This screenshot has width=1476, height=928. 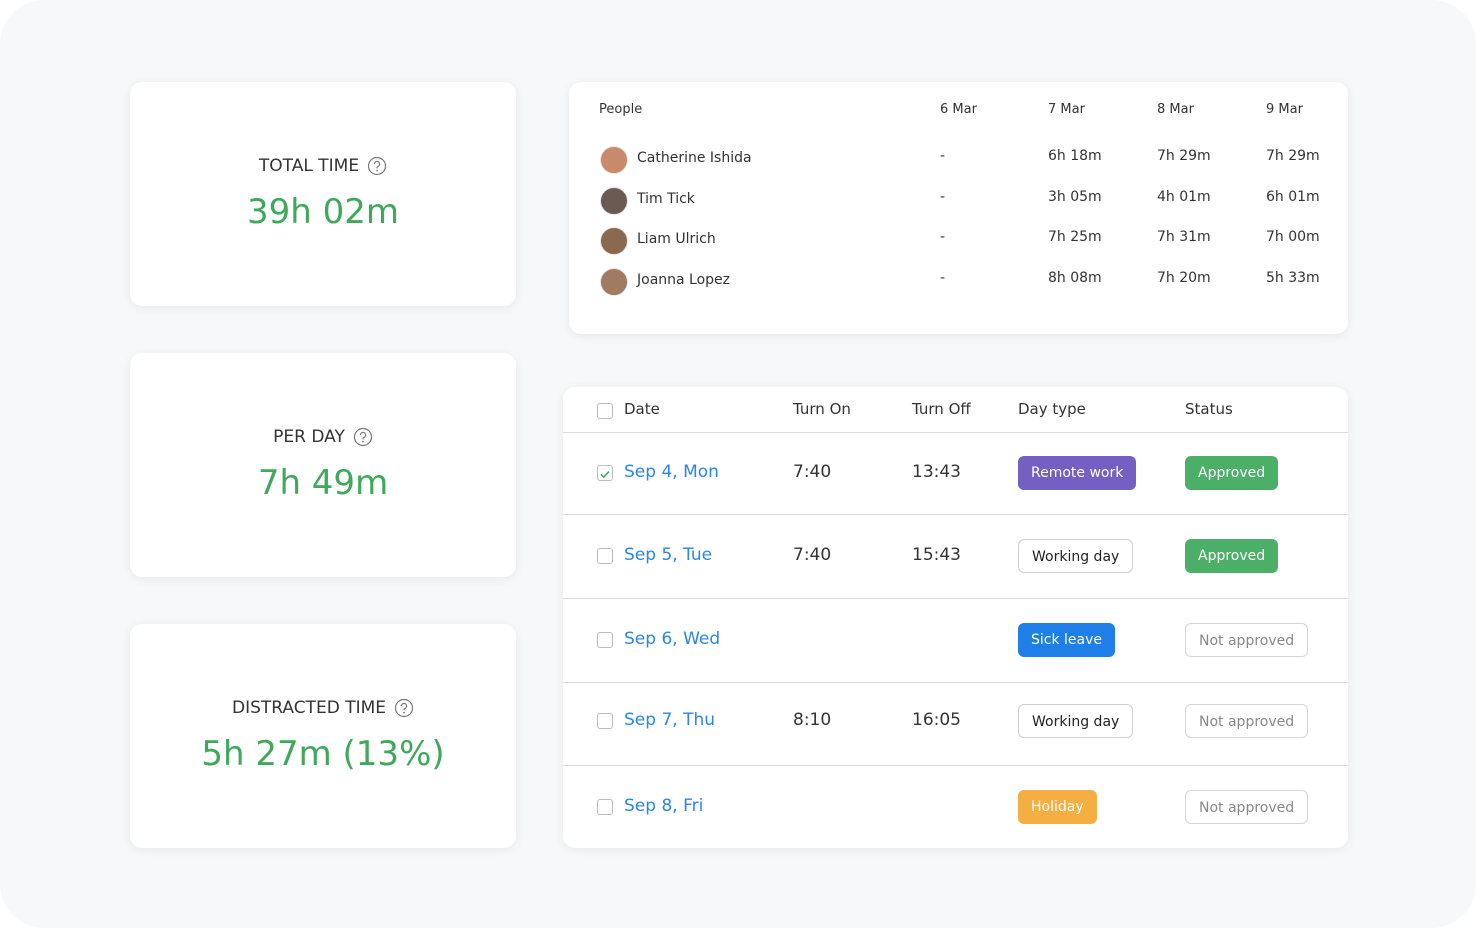 What do you see at coordinates (958, 109) in the screenshot?
I see `column-header: 6 Mar` at bounding box center [958, 109].